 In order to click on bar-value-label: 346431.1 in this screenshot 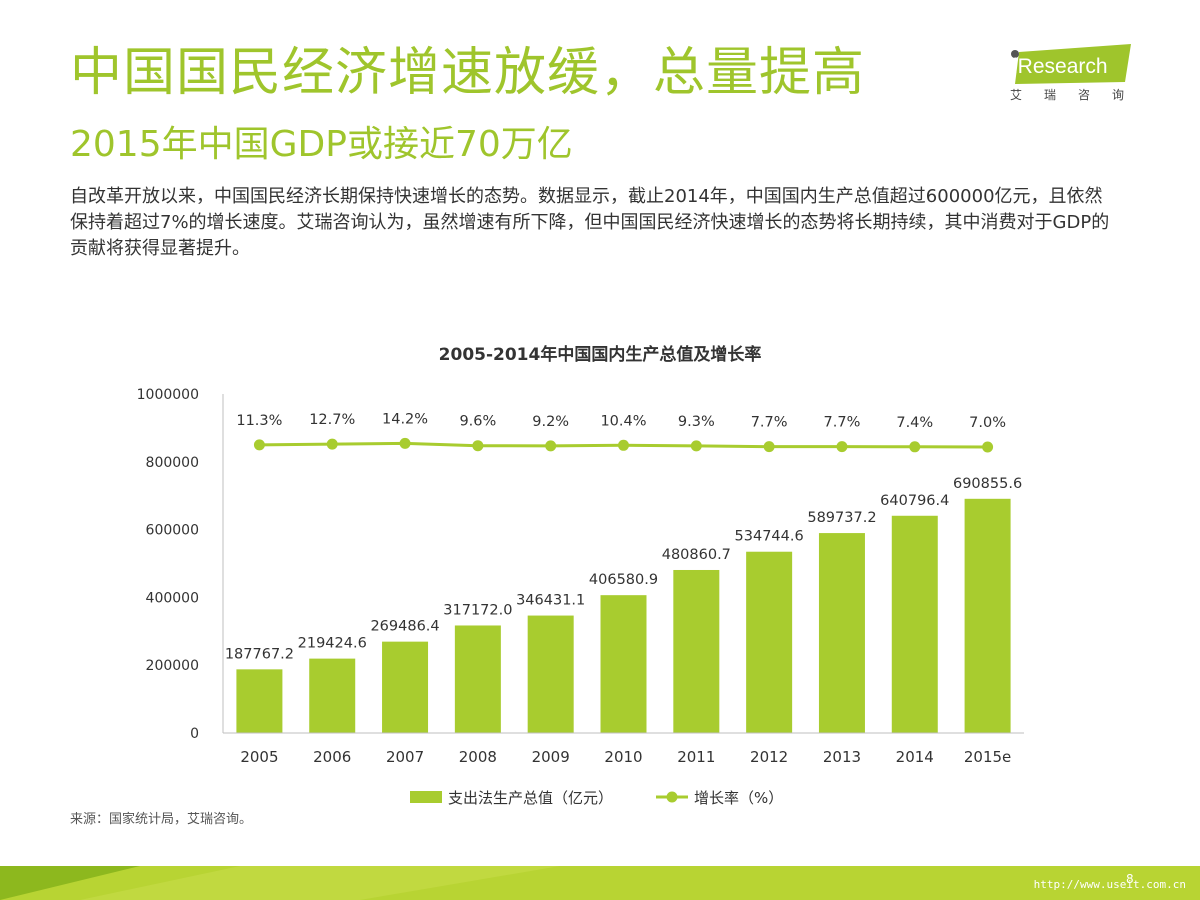, I will do `click(550, 601)`.